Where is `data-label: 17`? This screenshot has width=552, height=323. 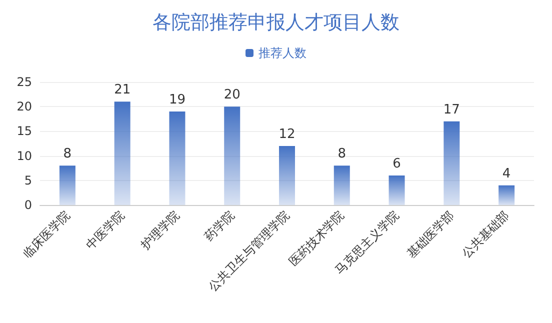 data-label: 17 is located at coordinates (451, 110).